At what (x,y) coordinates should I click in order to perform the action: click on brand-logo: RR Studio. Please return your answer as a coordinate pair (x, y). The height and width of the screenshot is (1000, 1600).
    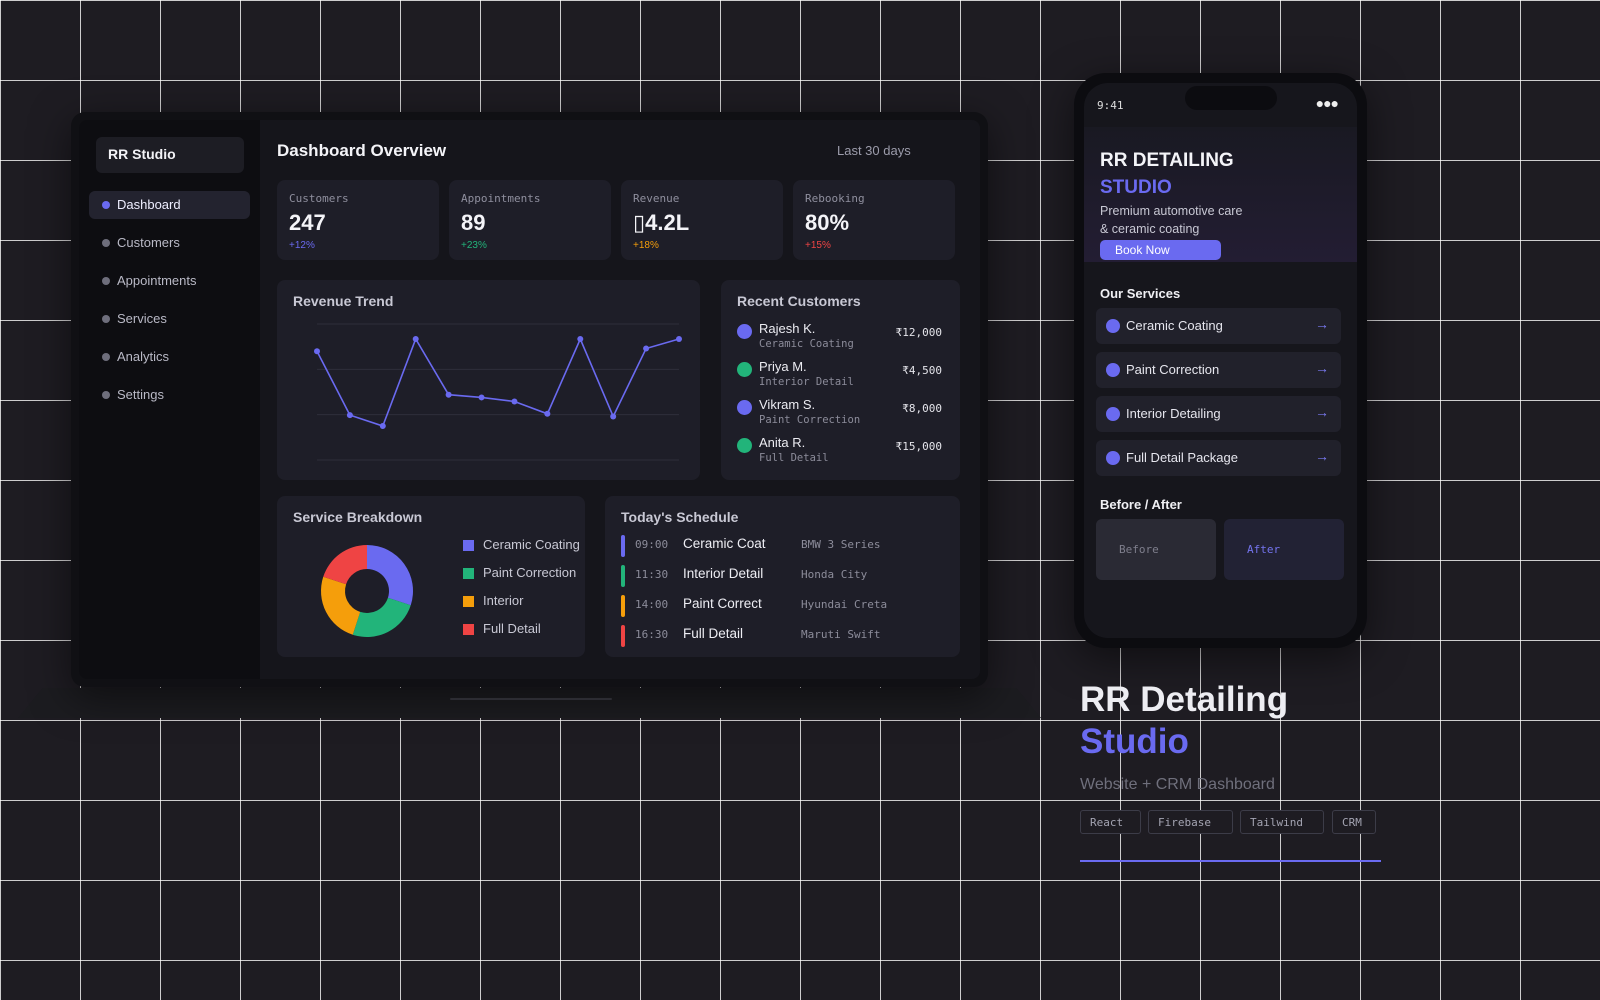
    Looking at the image, I should click on (170, 155).